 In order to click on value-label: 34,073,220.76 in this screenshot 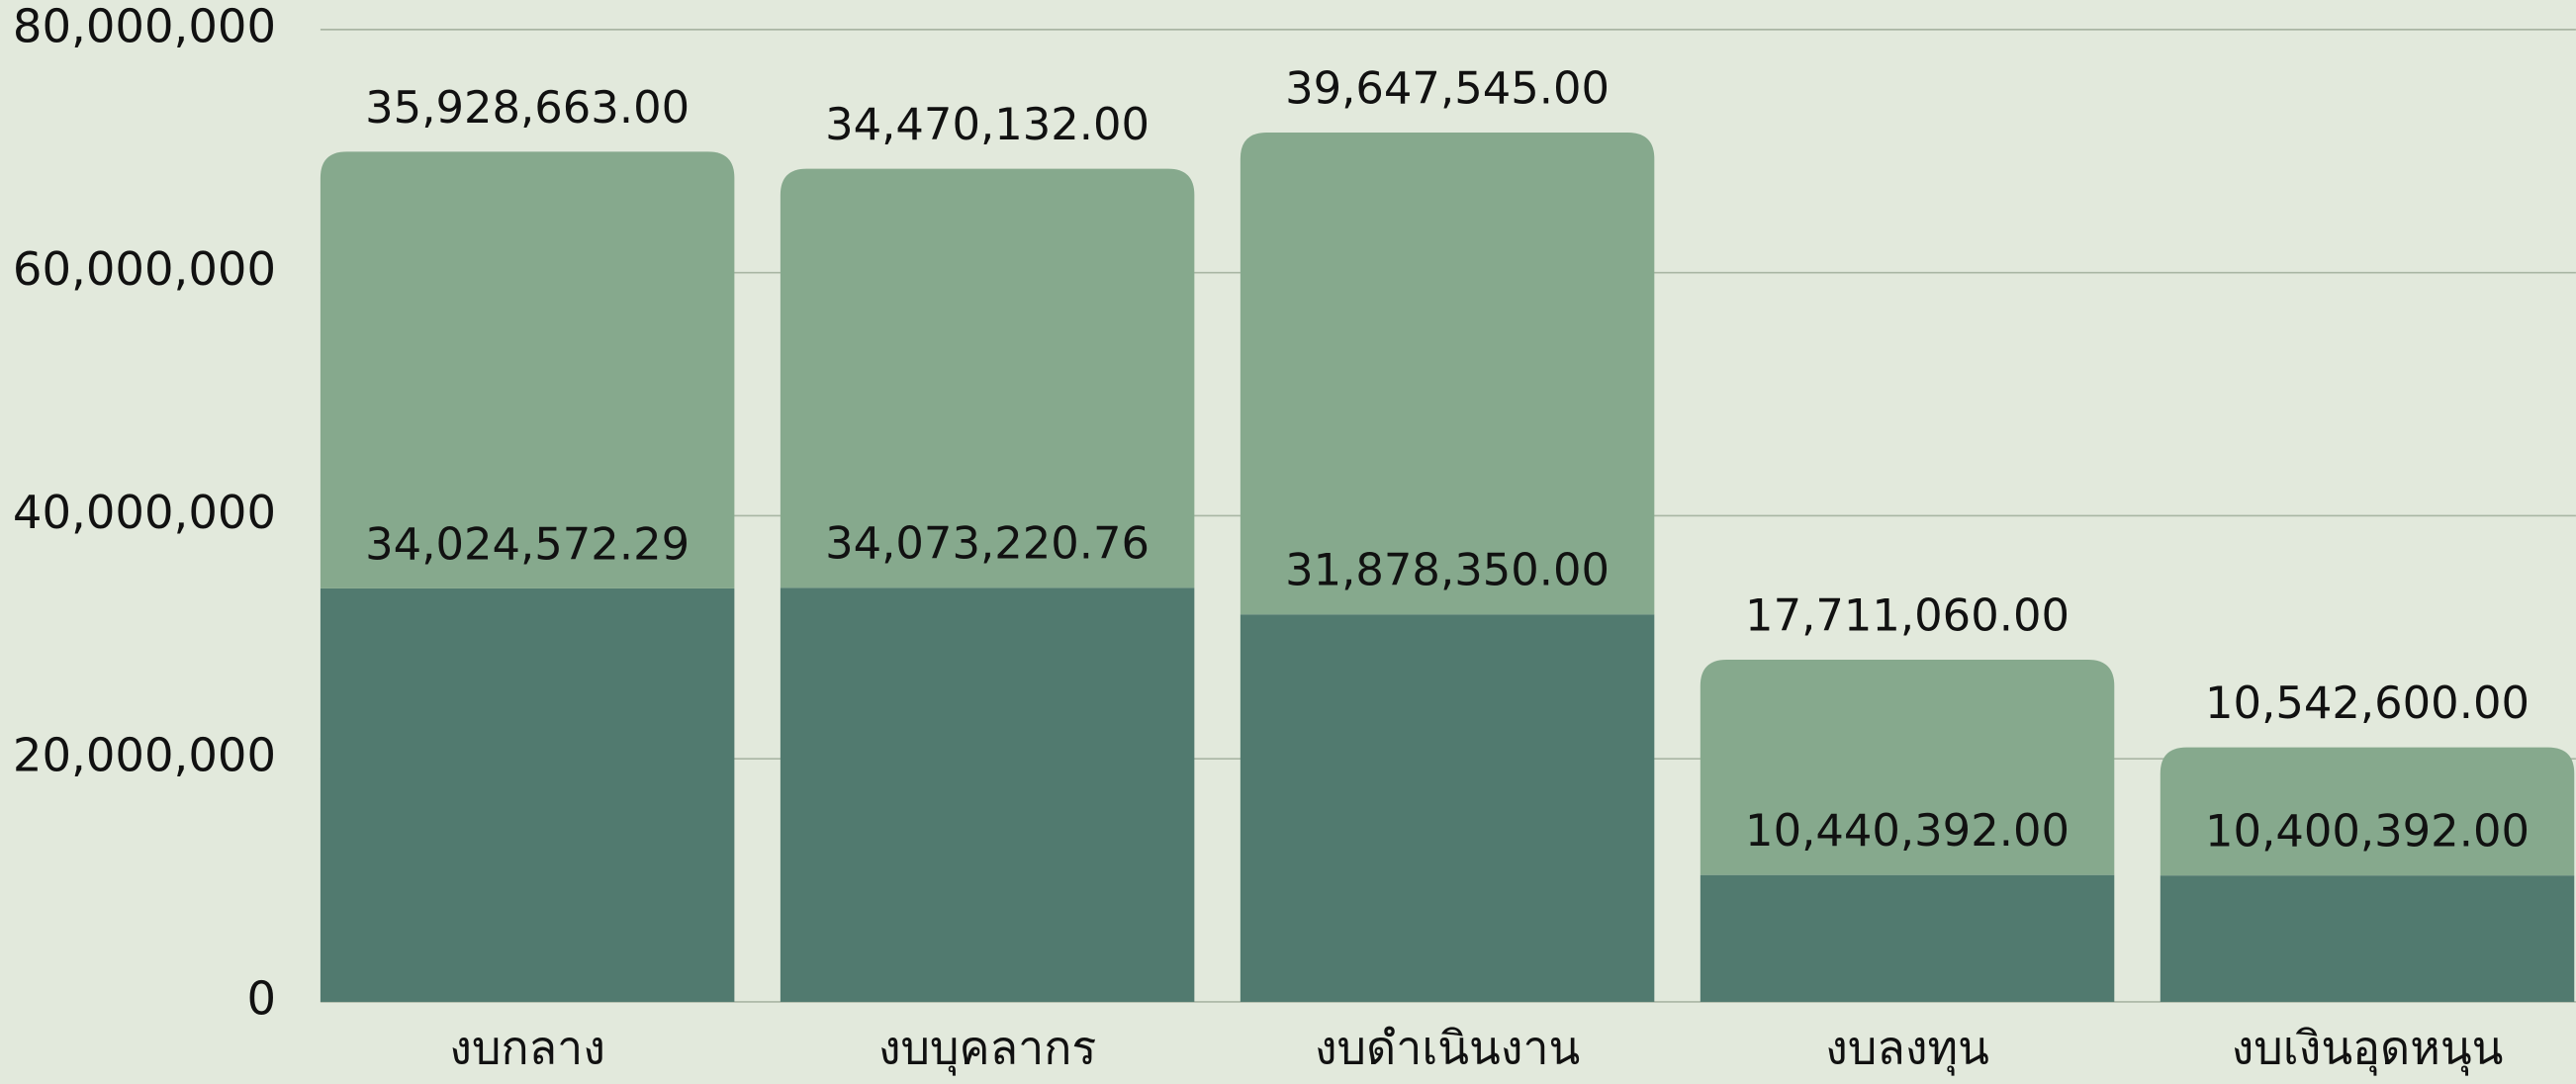, I will do `click(988, 543)`.